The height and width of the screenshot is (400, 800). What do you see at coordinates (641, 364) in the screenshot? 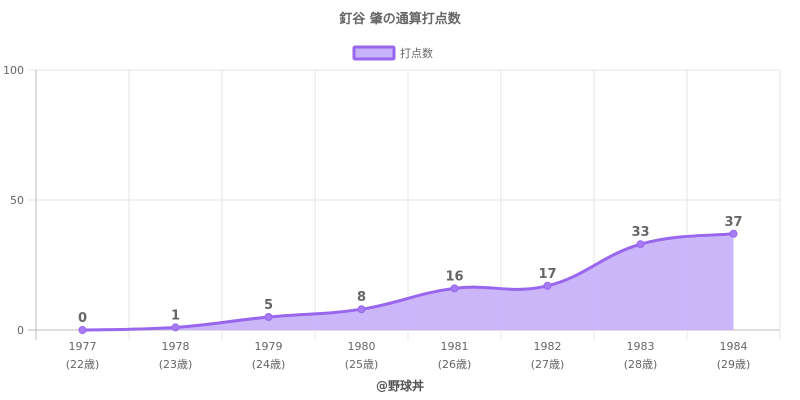
I see `x-tick-sublabel: (28歳)` at bounding box center [641, 364].